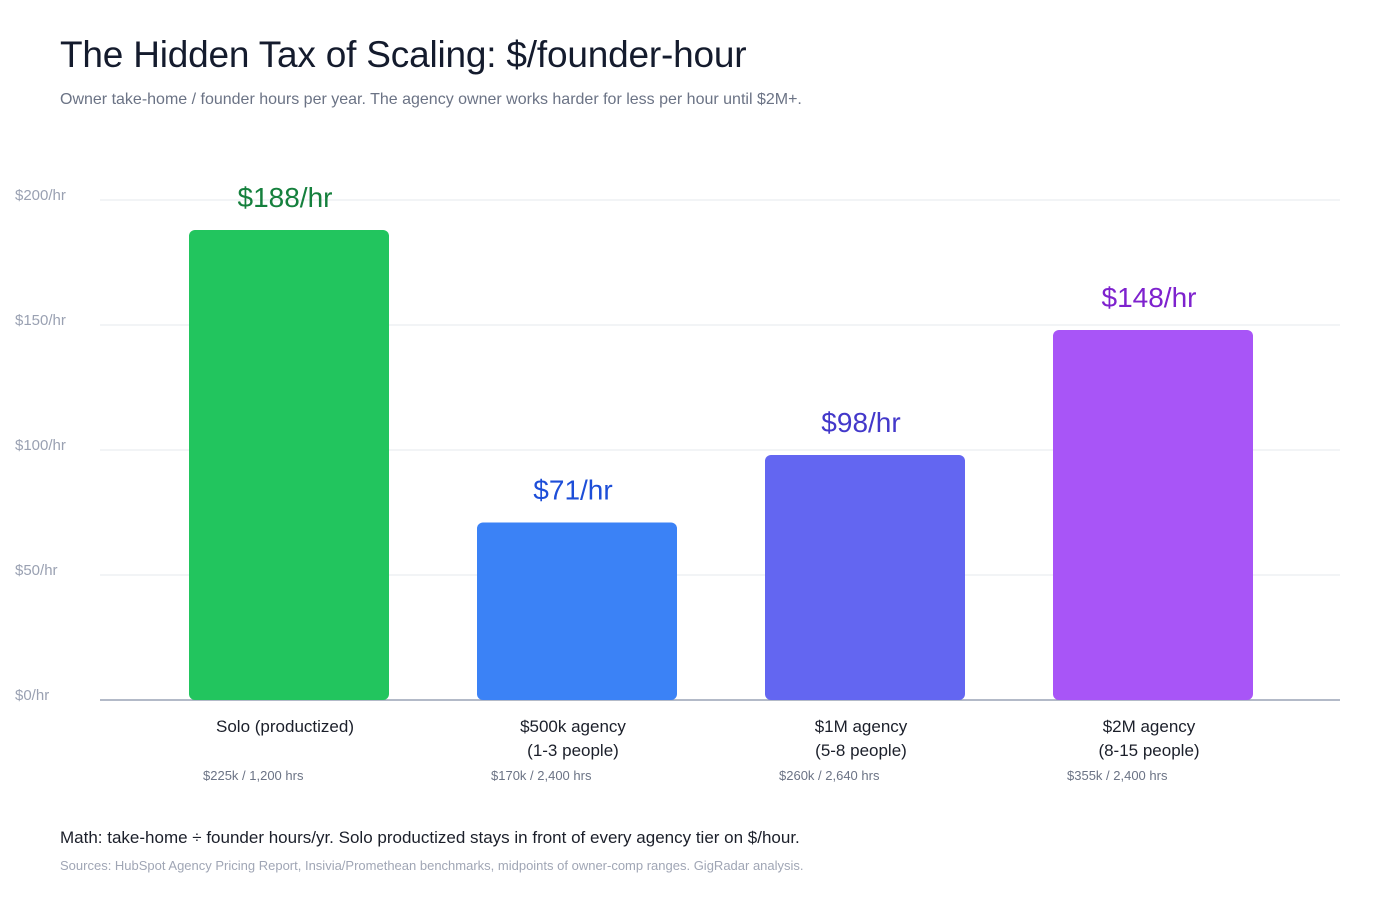  Describe the element at coordinates (861, 750) in the screenshot. I see `x-category-label: (5-8 people)` at that location.